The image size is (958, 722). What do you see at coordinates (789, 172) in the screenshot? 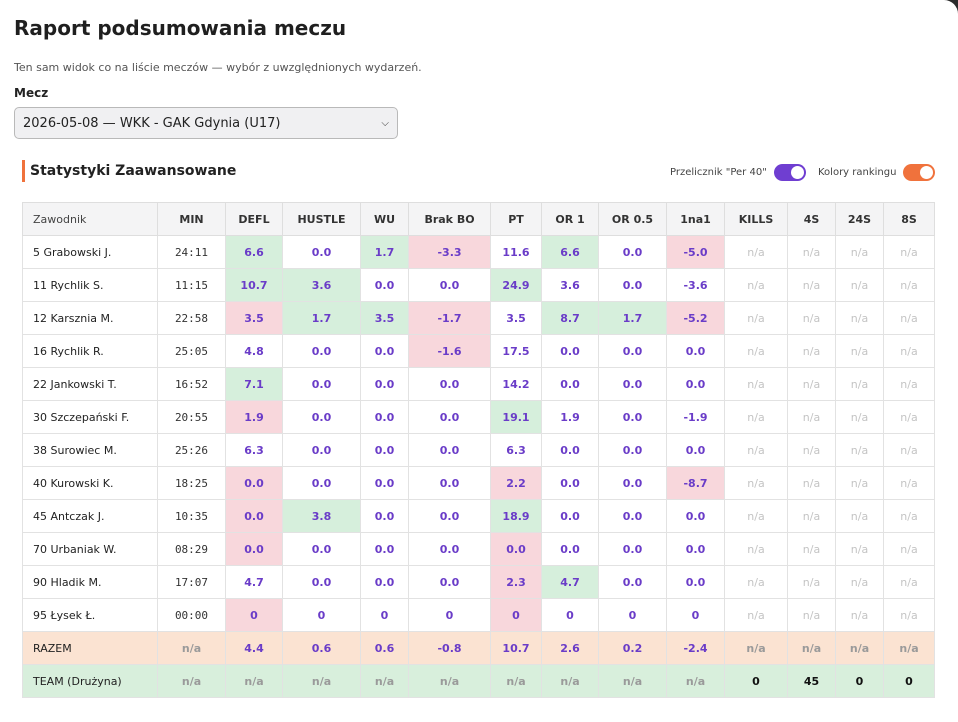
I see `per40-toggle` at bounding box center [789, 172].